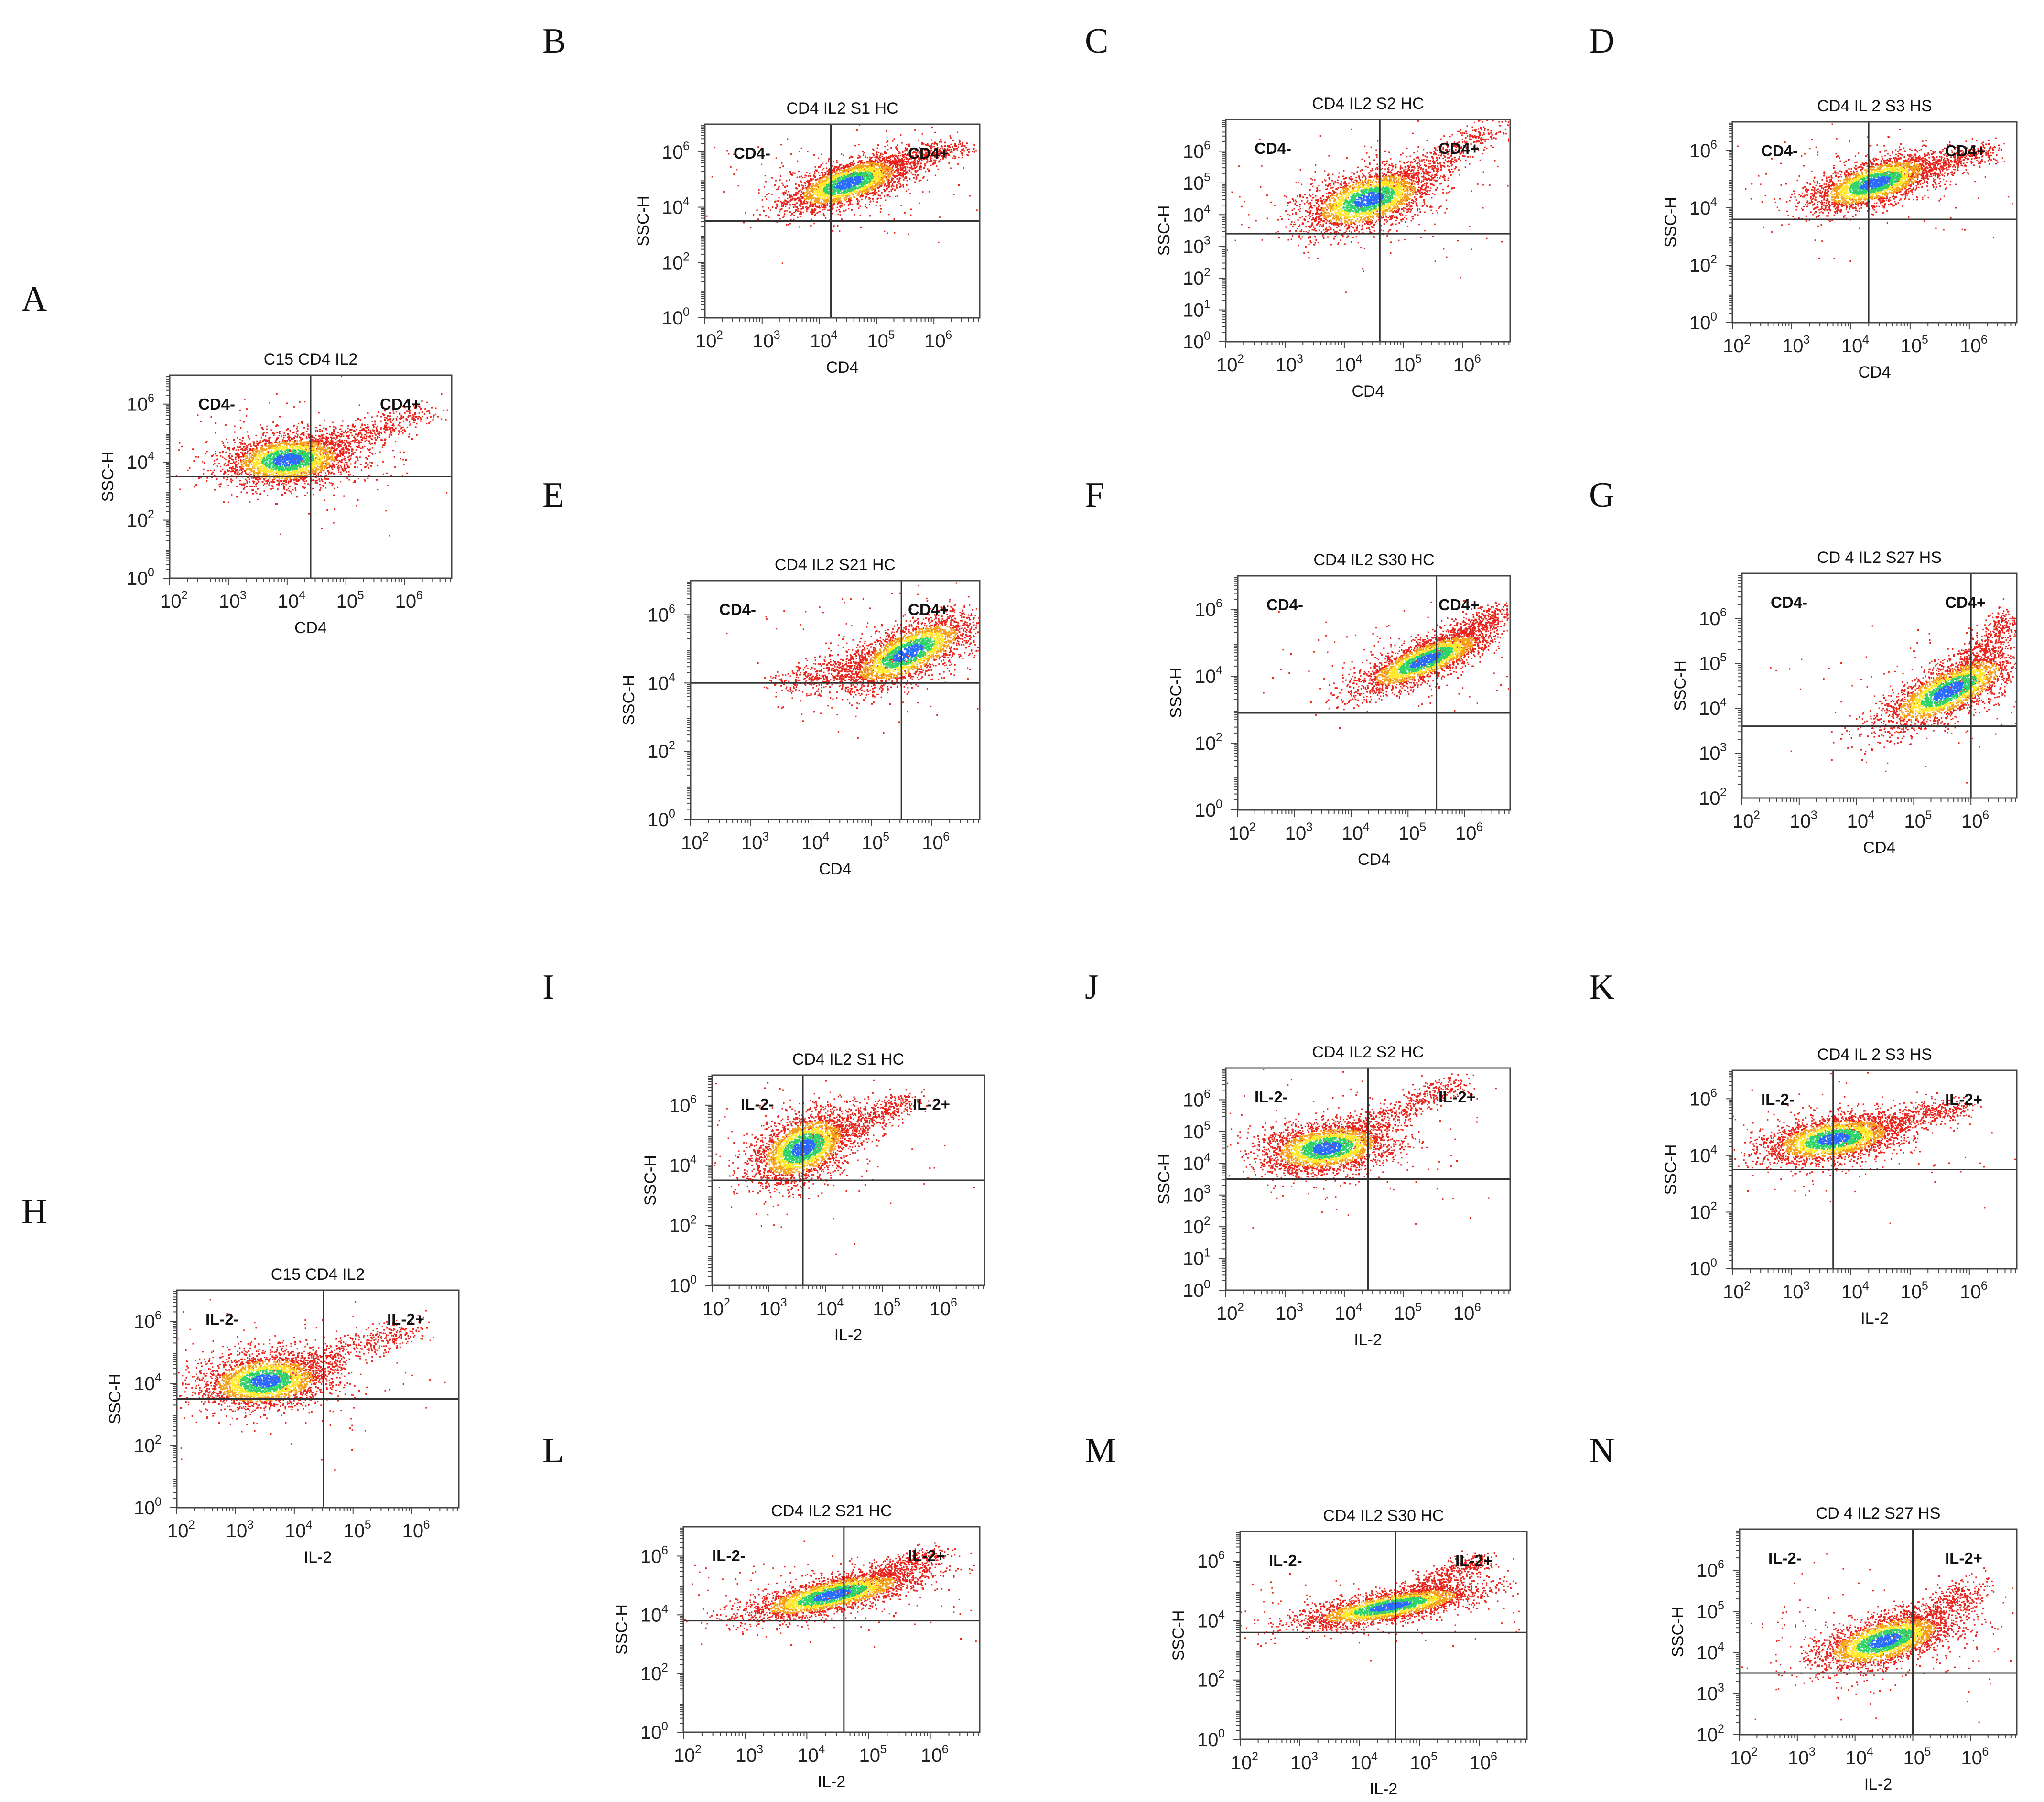 Image resolution: width=2044 pixels, height=1802 pixels. I want to click on y-tick-exponent: 0, so click(151, 573).